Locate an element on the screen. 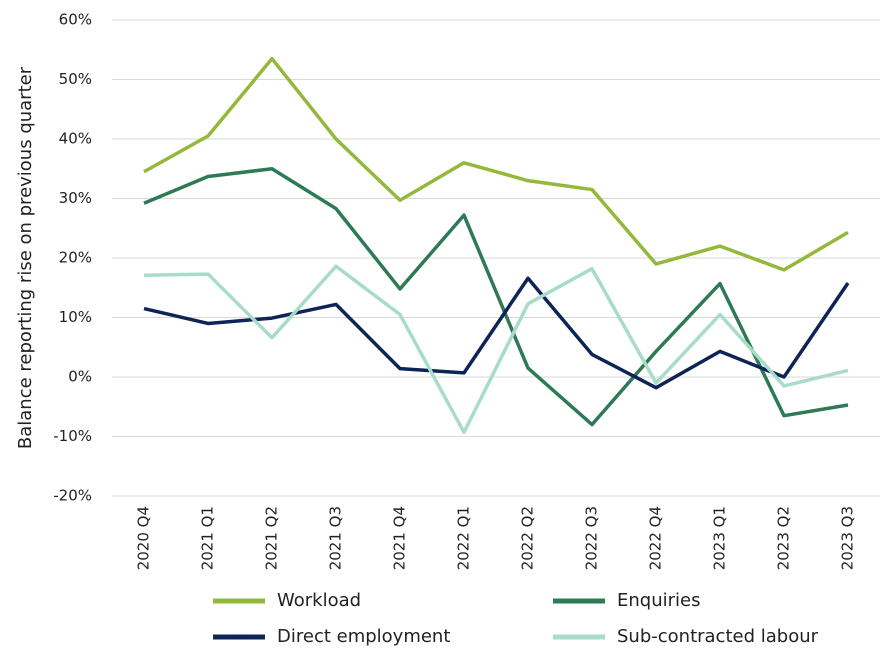  x-tick-label: 2022 Q1 is located at coordinates (464, 538).